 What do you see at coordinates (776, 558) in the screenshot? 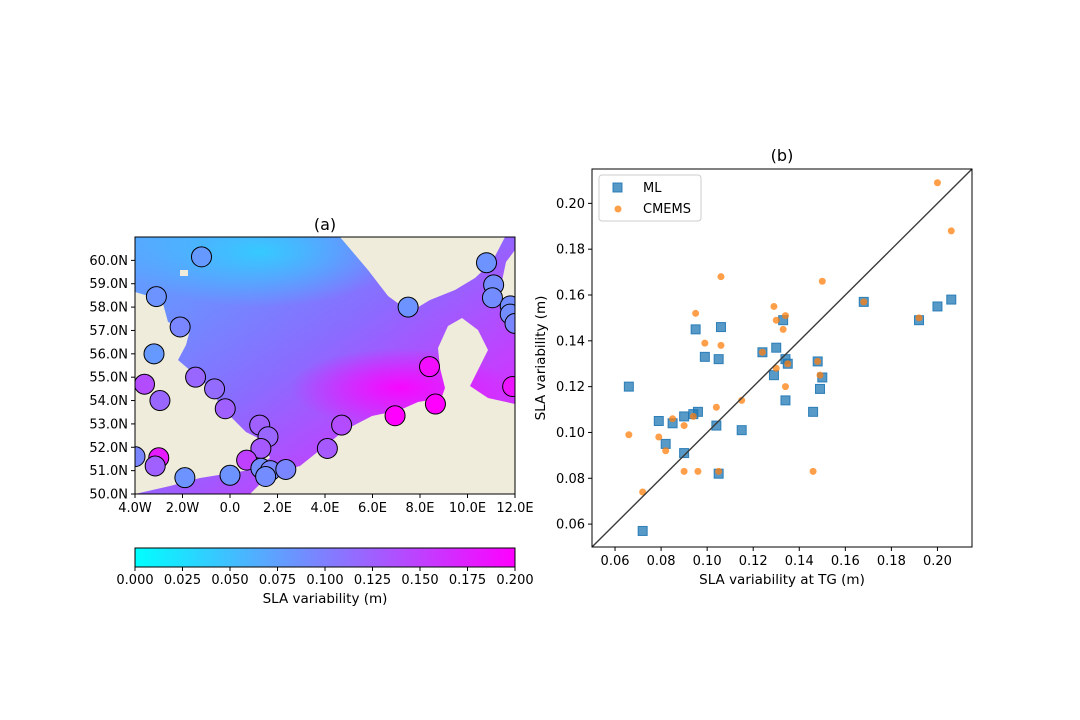
I see `scatter-x-ticks: 0.06 0.08 0.10 0.12 0.14 0.16 0.18 0.20` at bounding box center [776, 558].